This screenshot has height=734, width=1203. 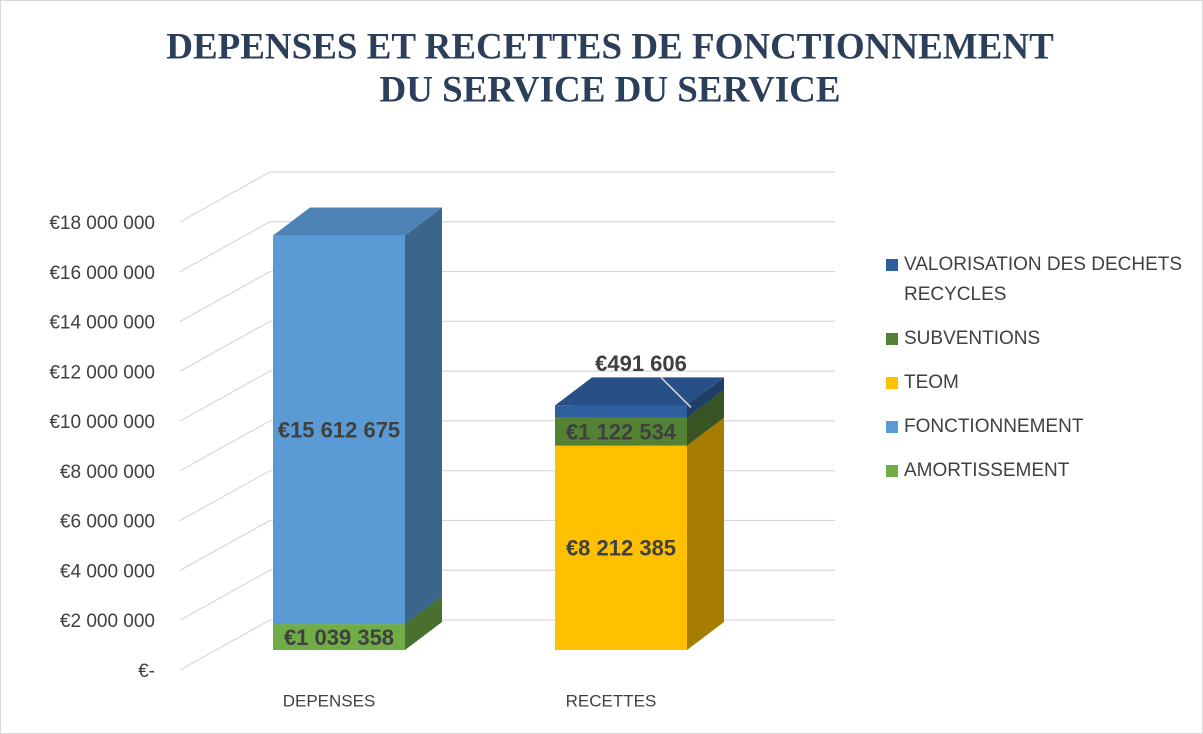 I want to click on data-label: €8 212 385, so click(x=621, y=548).